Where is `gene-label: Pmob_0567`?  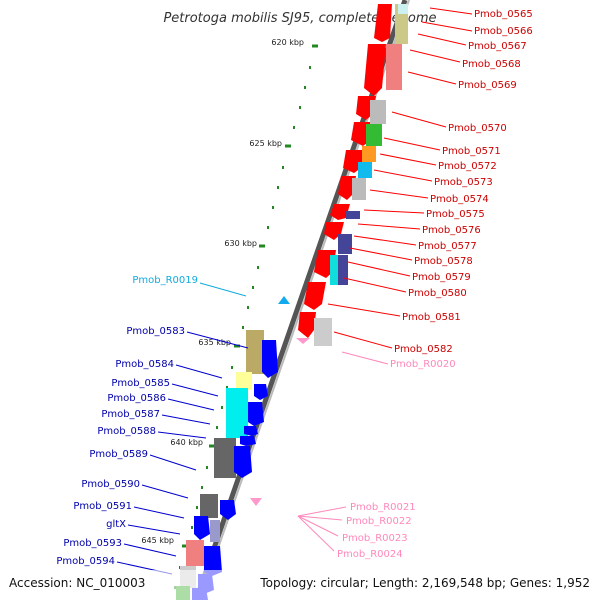
gene-label: Pmob_0567 is located at coordinates (497, 46).